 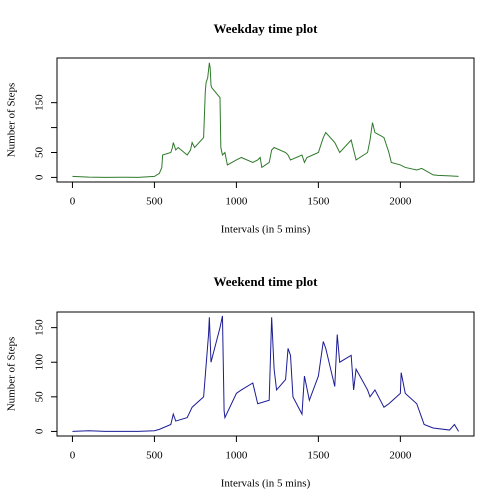 What do you see at coordinates (266, 28) in the screenshot?
I see `chart-title: Weekday time plot` at bounding box center [266, 28].